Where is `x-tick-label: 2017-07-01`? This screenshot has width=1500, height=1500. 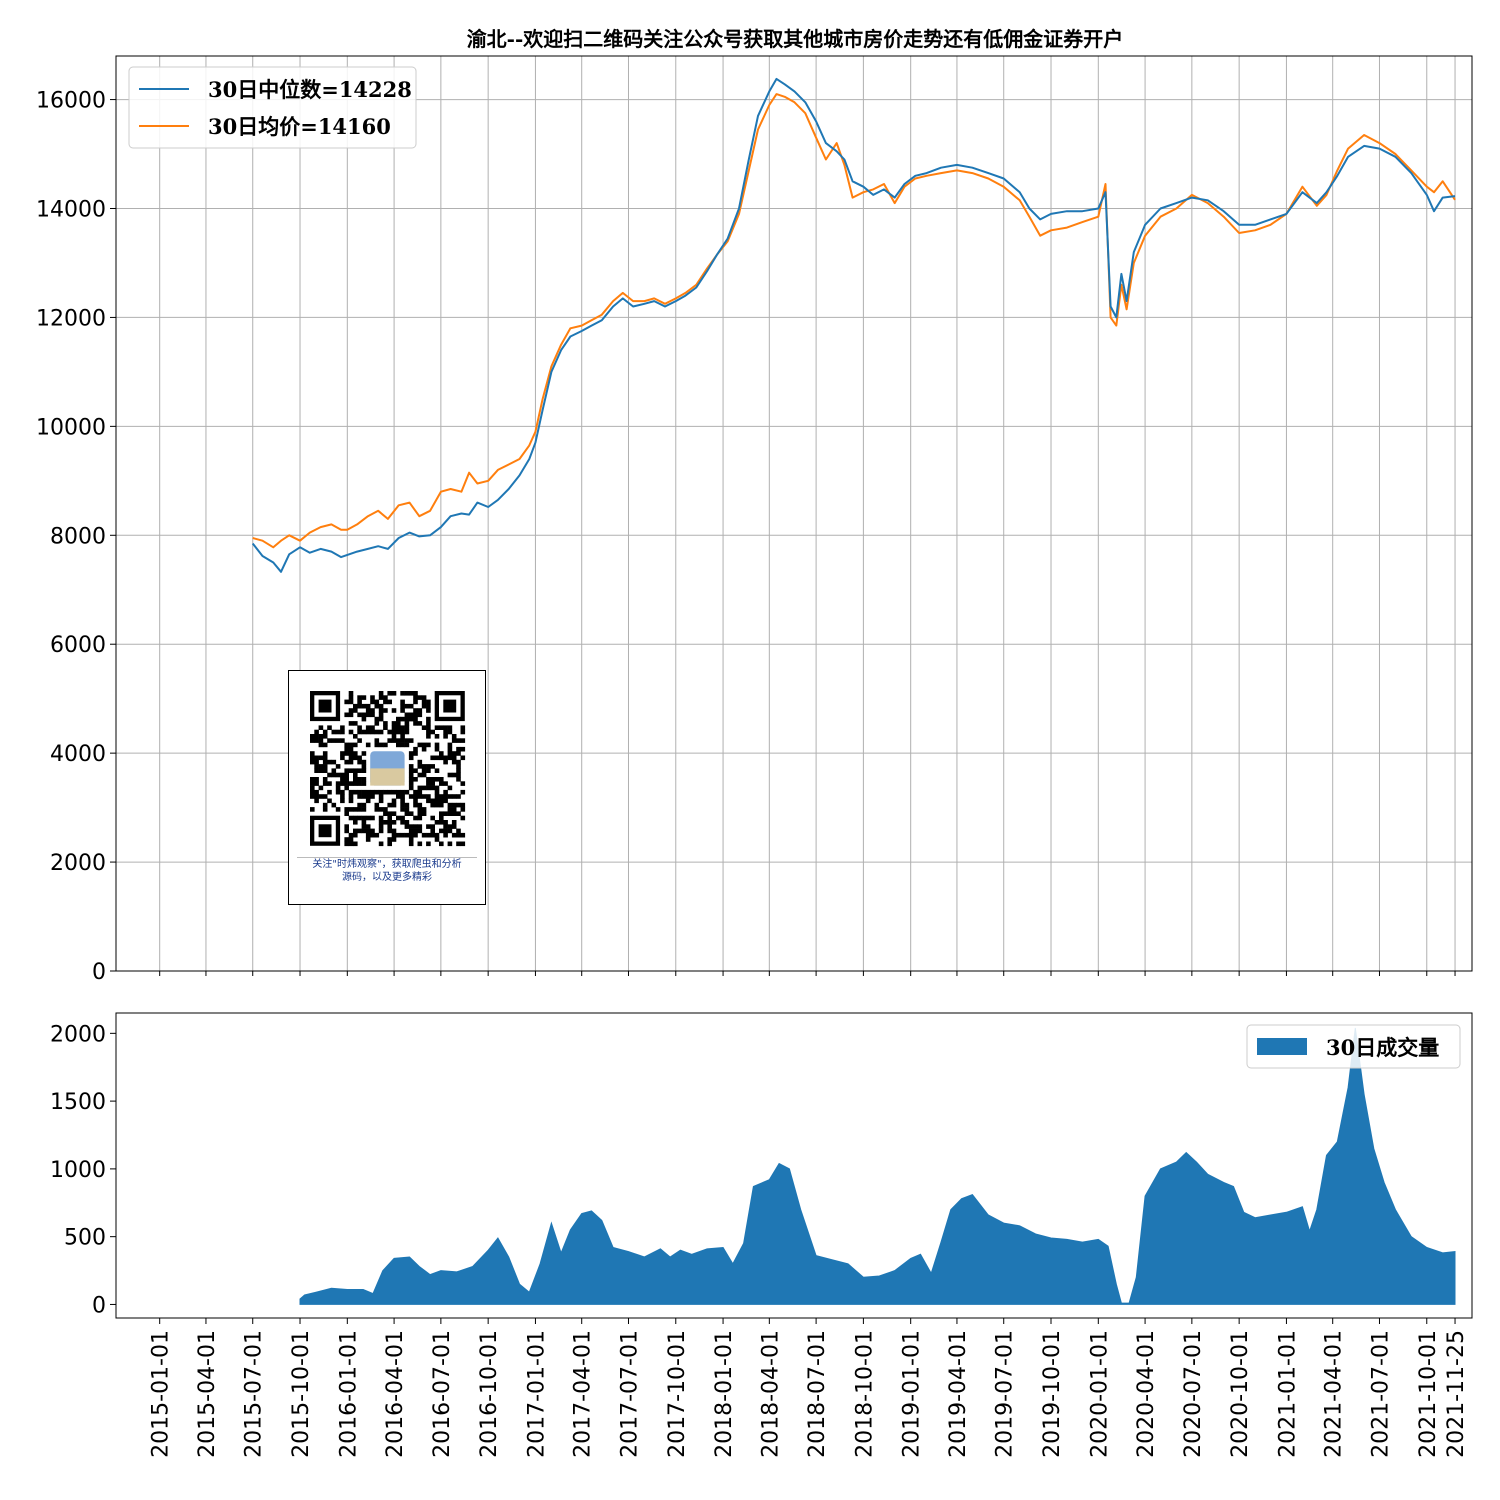
x-tick-label: 2017-07-01 is located at coordinates (629, 1394).